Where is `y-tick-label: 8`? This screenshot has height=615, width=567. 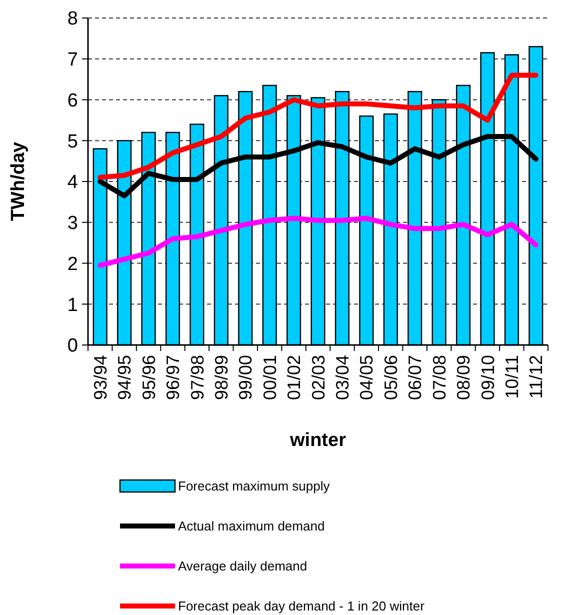
y-tick-label: 8 is located at coordinates (72, 19).